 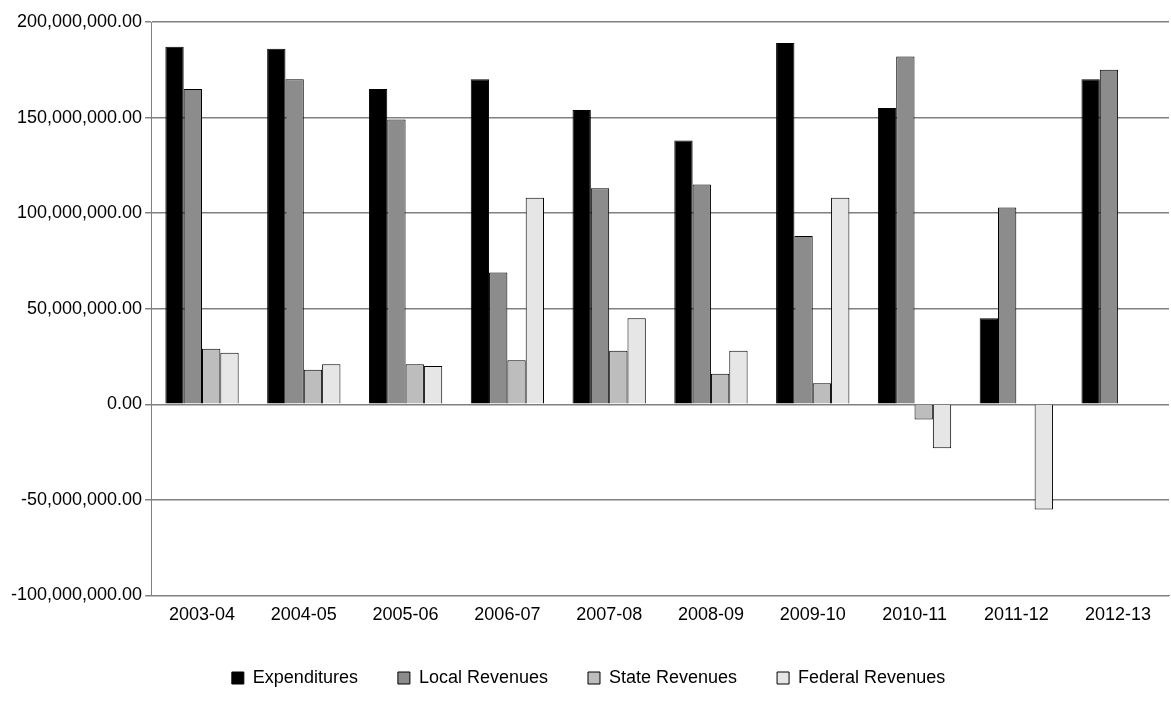 What do you see at coordinates (202, 614) in the screenshot?
I see `x-tick-label: 2003-04` at bounding box center [202, 614].